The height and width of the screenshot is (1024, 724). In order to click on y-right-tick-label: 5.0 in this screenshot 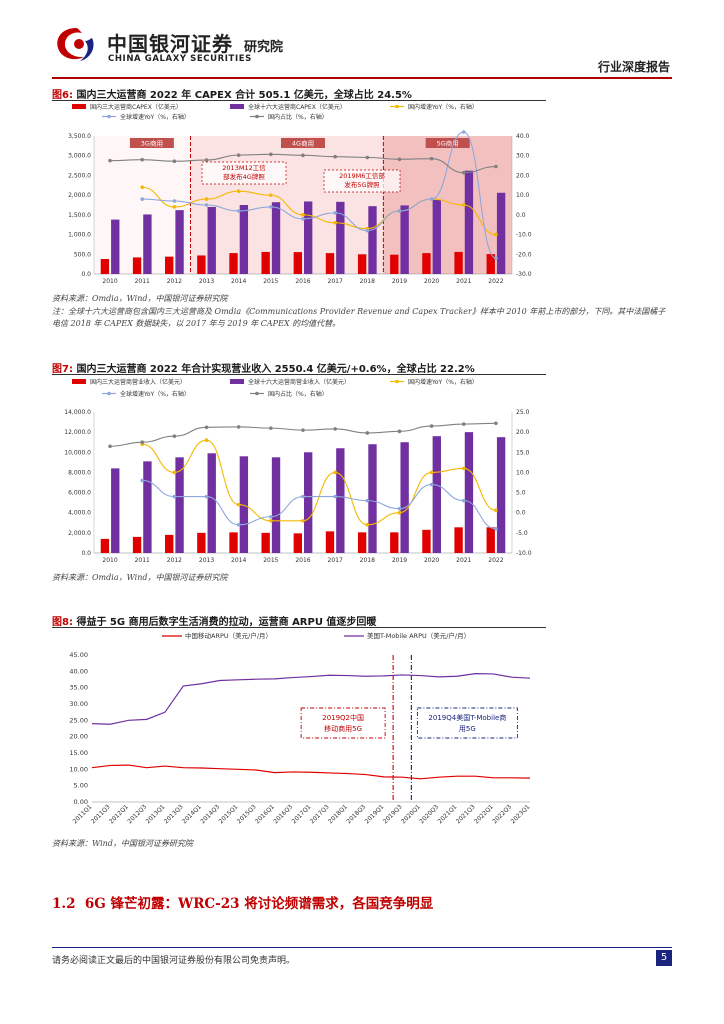, I will do `click(521, 493)`.